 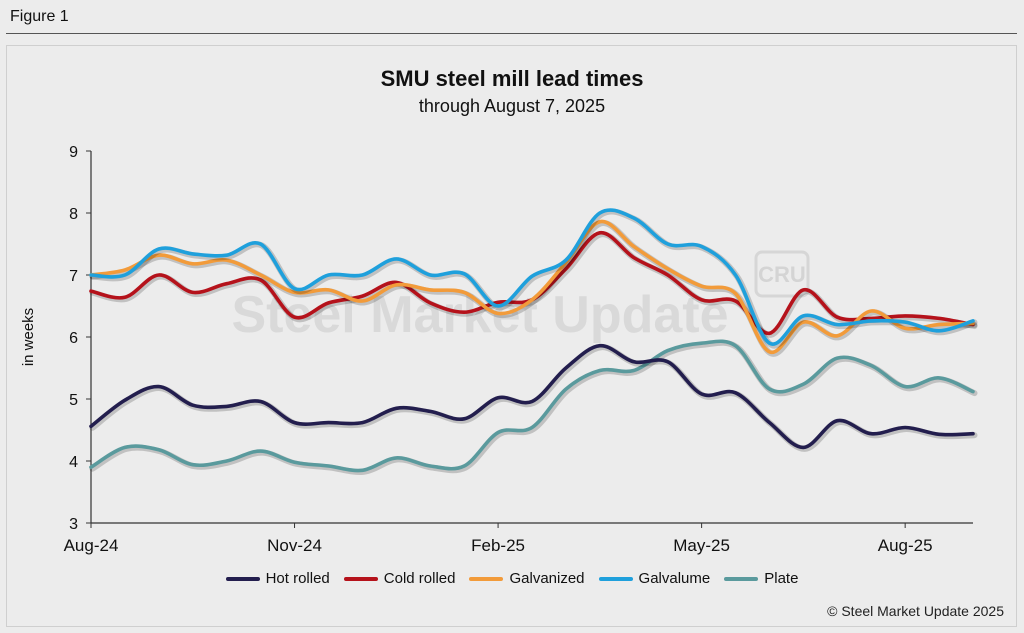 I want to click on x-tick-label: Nov-24, so click(x=294, y=545).